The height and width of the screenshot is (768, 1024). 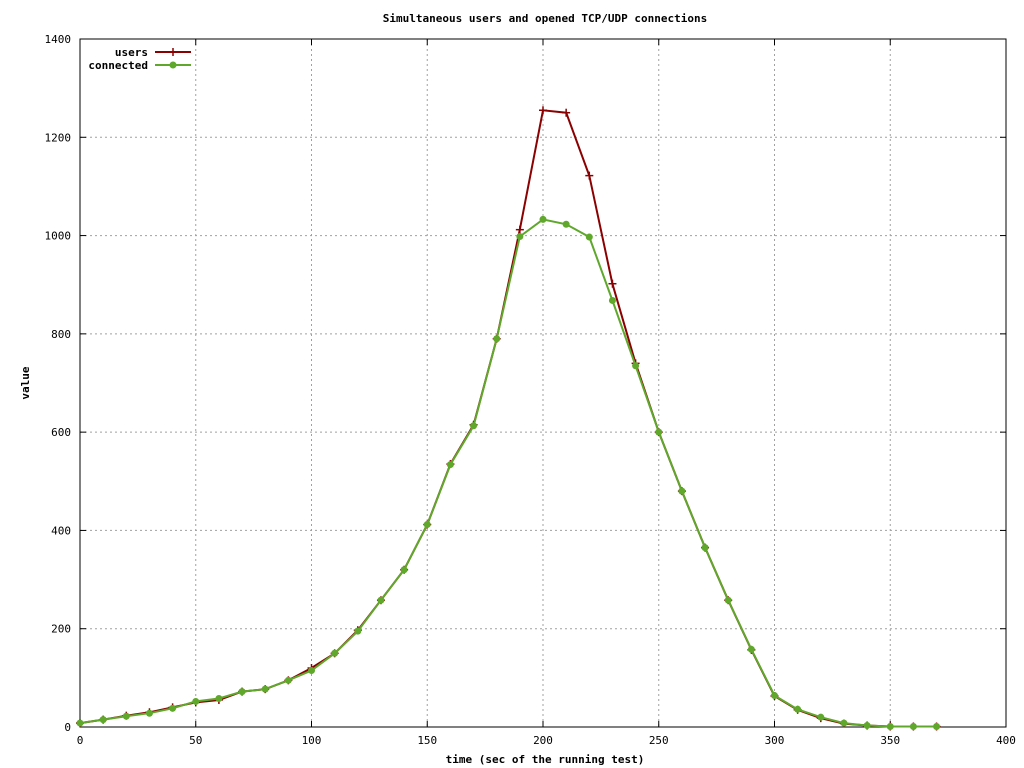 What do you see at coordinates (312, 740) in the screenshot?
I see `x-tick-label: 100` at bounding box center [312, 740].